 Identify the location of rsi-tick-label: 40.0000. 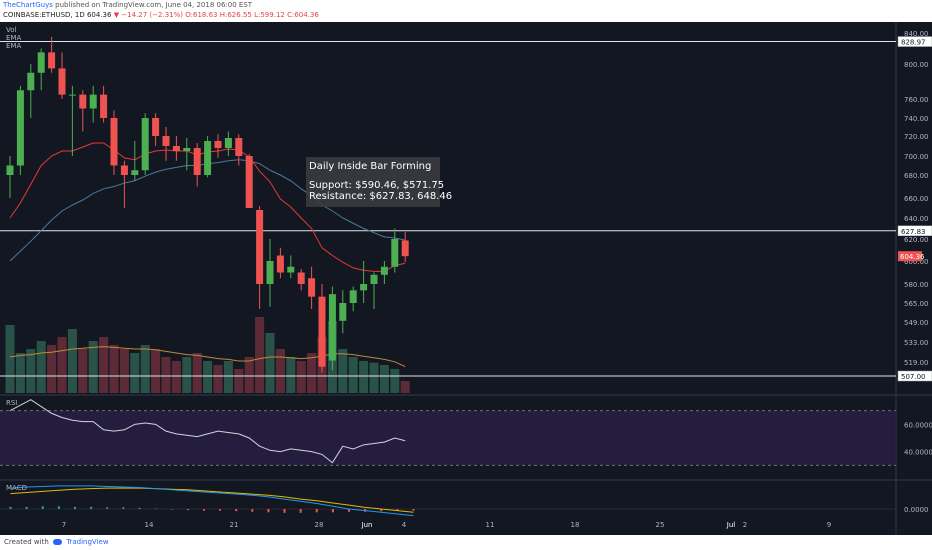
(918, 453).